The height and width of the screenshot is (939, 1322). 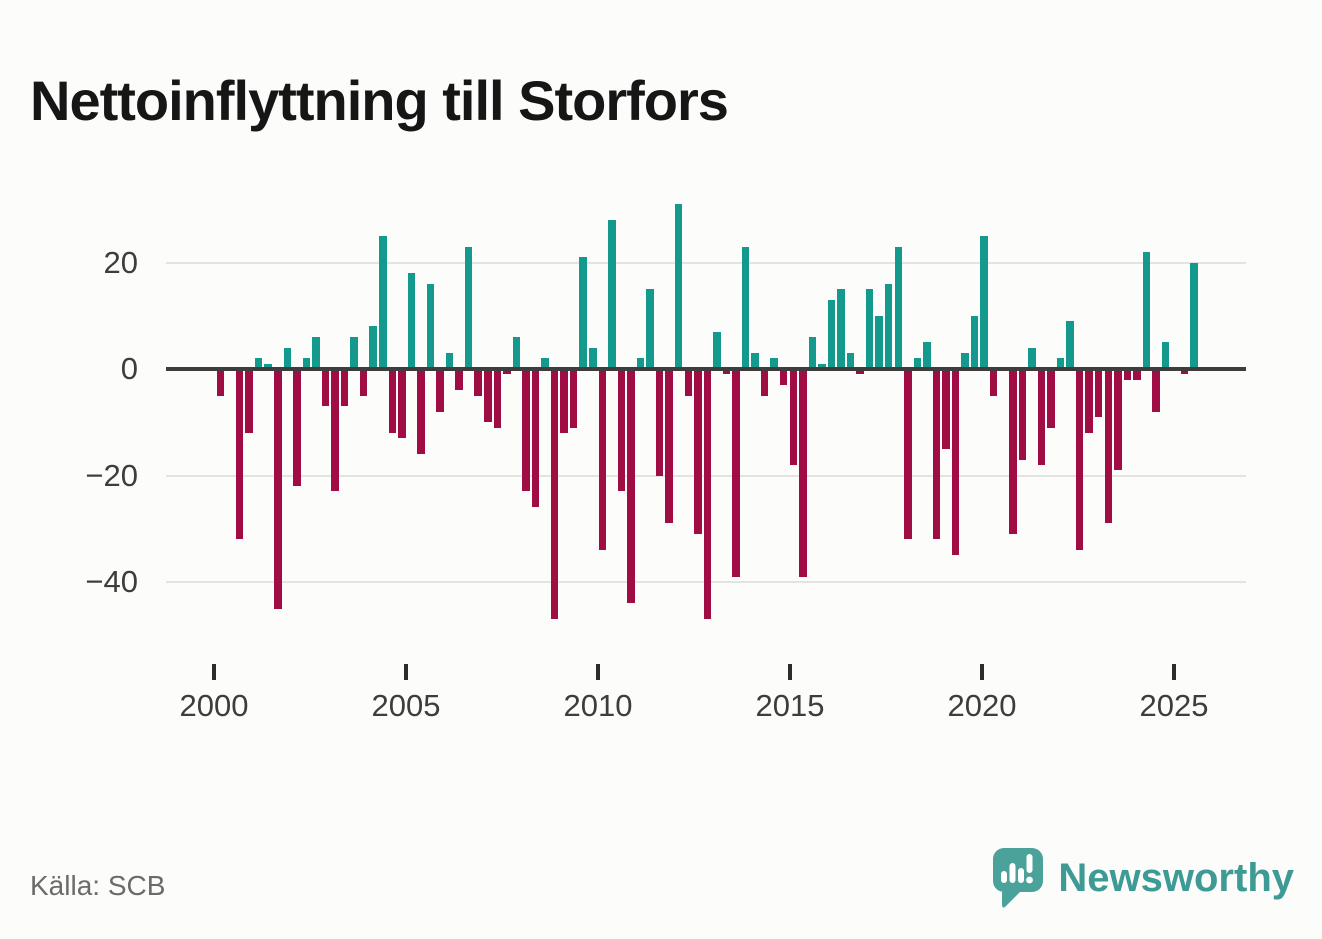 What do you see at coordinates (363, 382) in the screenshot?
I see `bar-2003K4` at bounding box center [363, 382].